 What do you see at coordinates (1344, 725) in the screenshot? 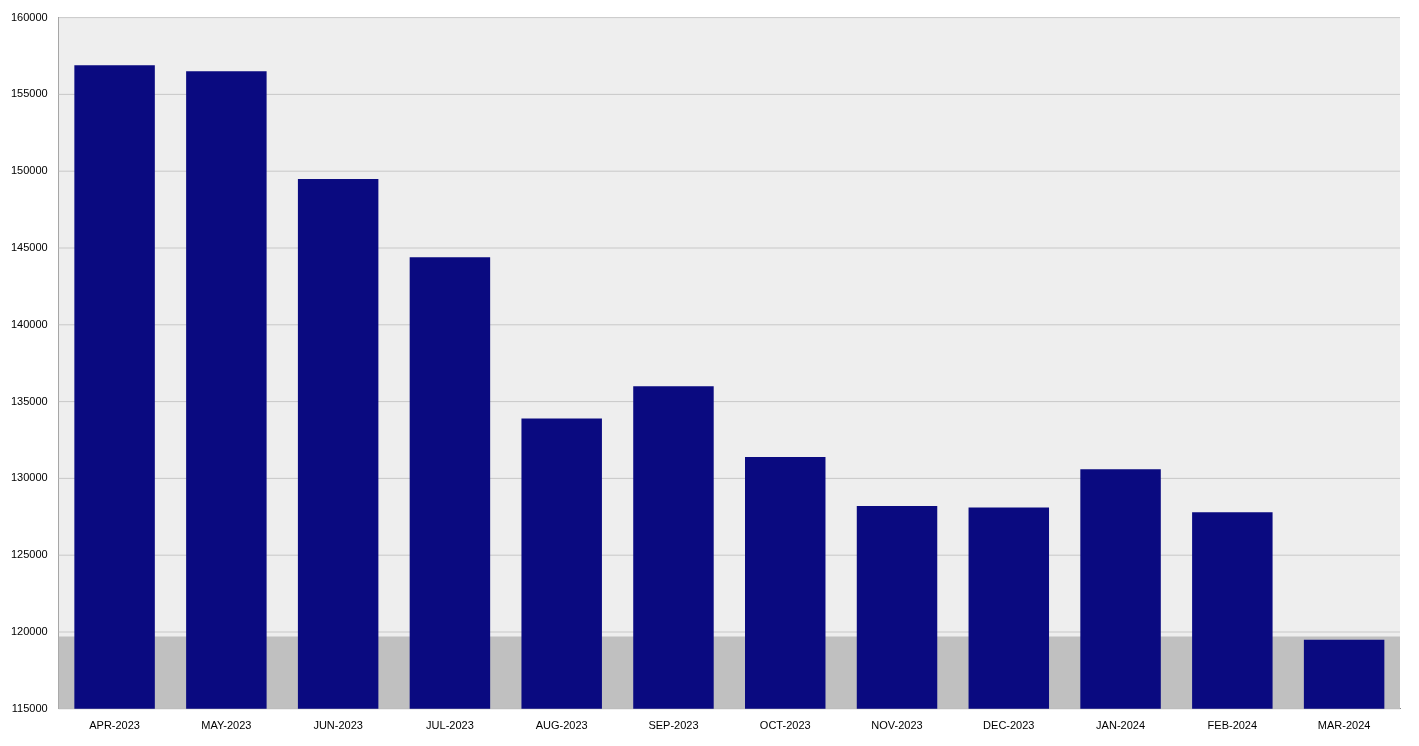
I see `x-tick-label: MAR-2024` at bounding box center [1344, 725].